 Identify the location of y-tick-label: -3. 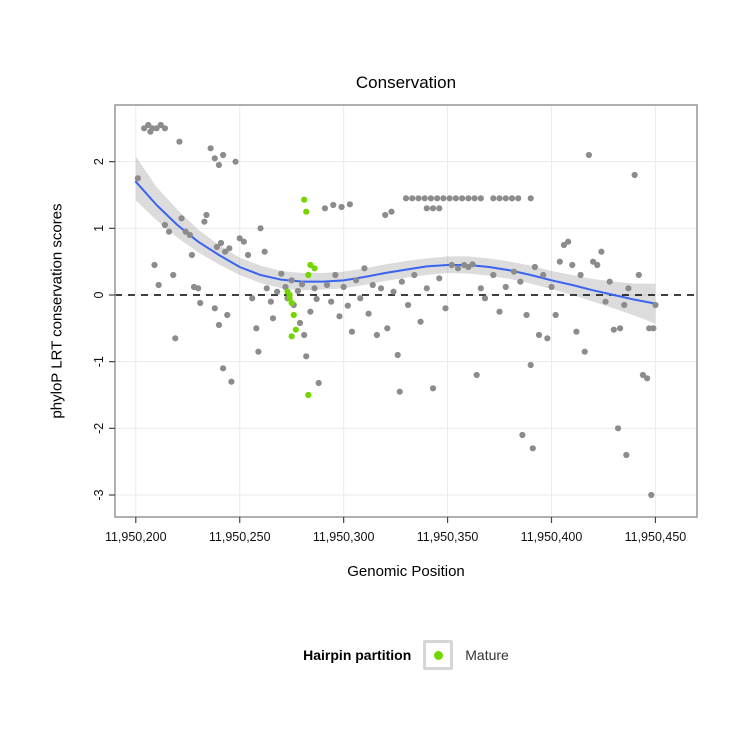
(99, 494).